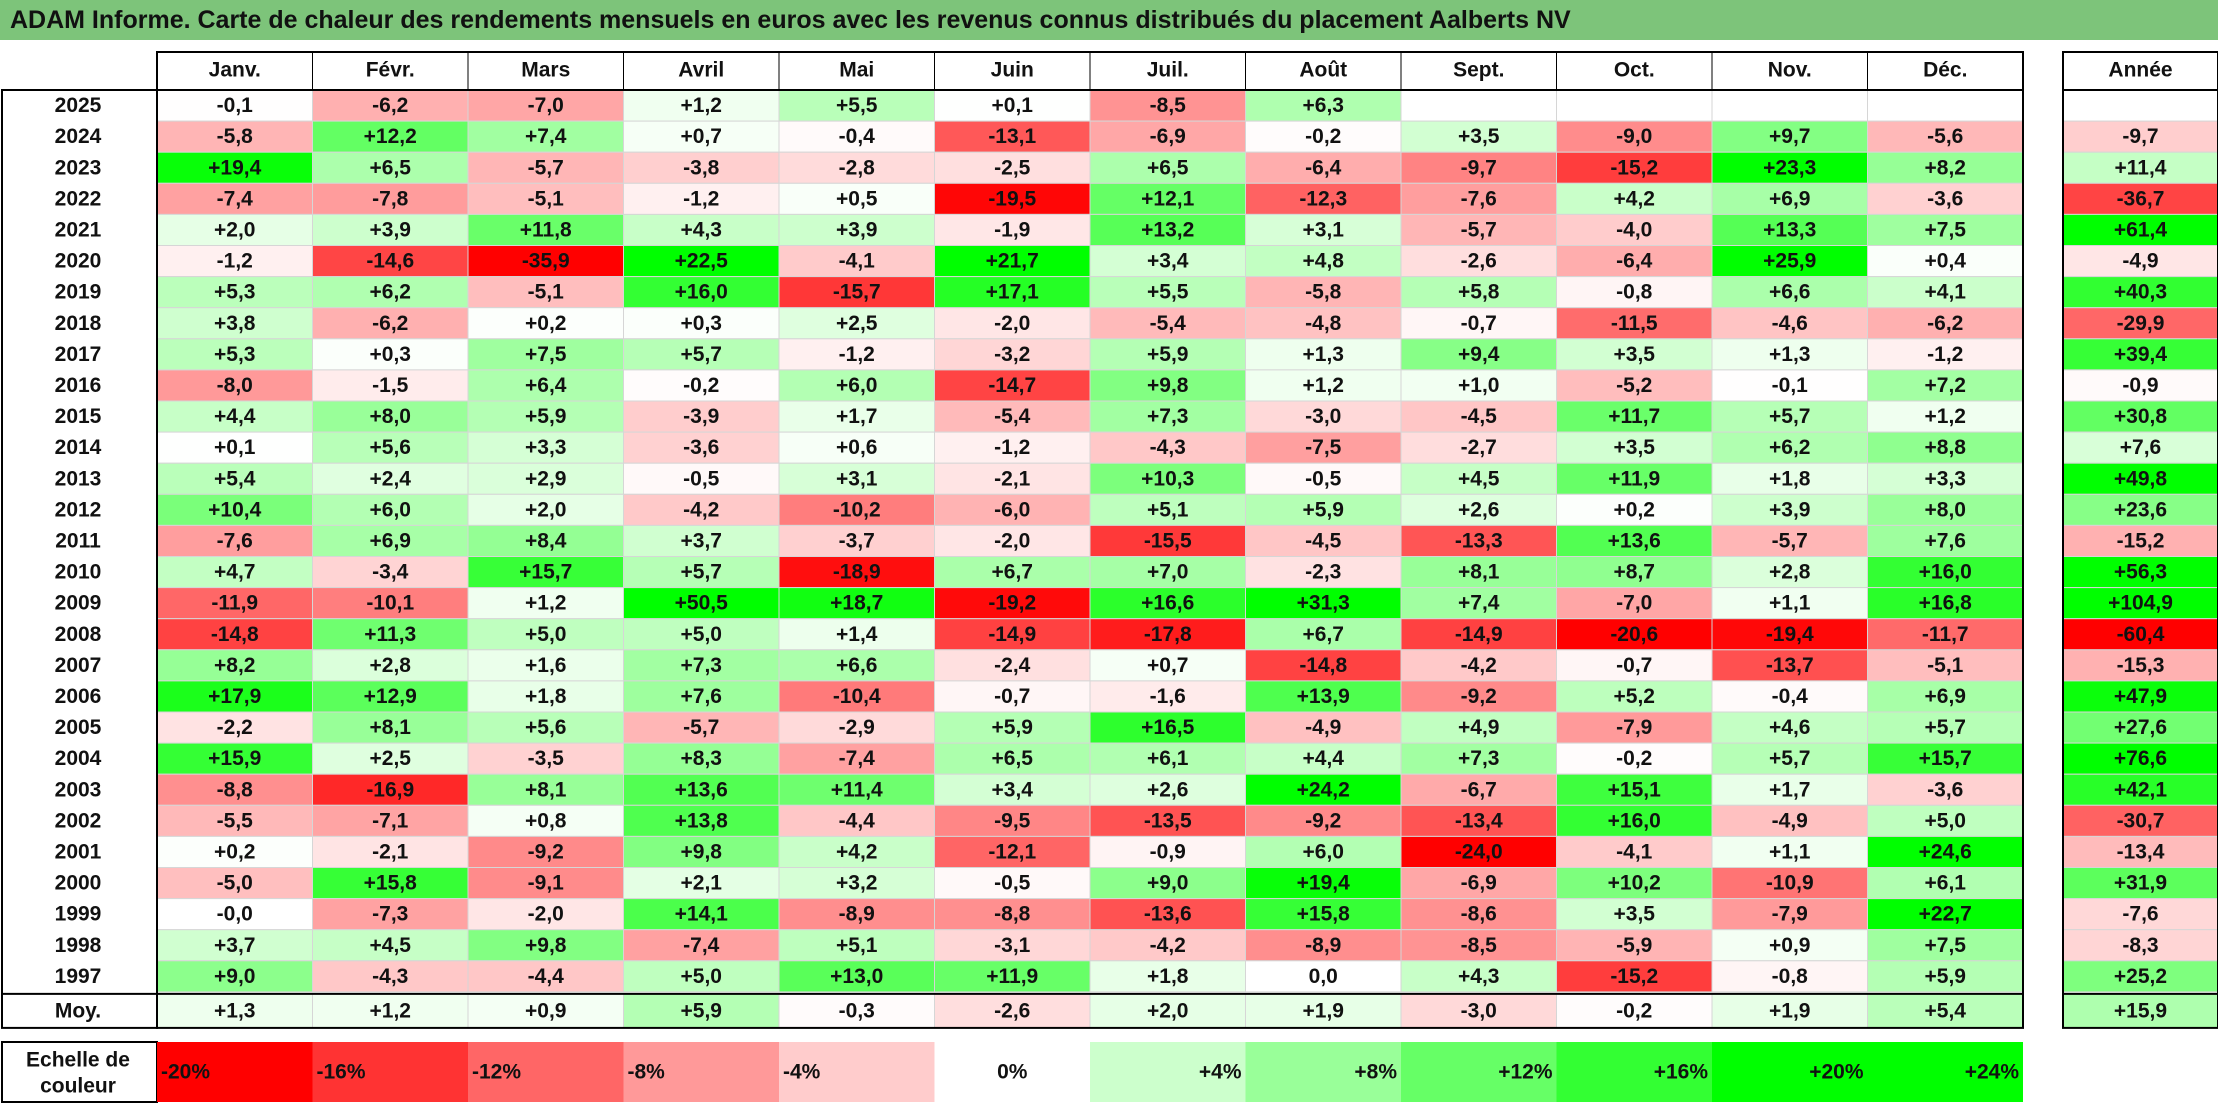  What do you see at coordinates (78, 696) in the screenshot?
I see `row-label-2006: 2006` at bounding box center [78, 696].